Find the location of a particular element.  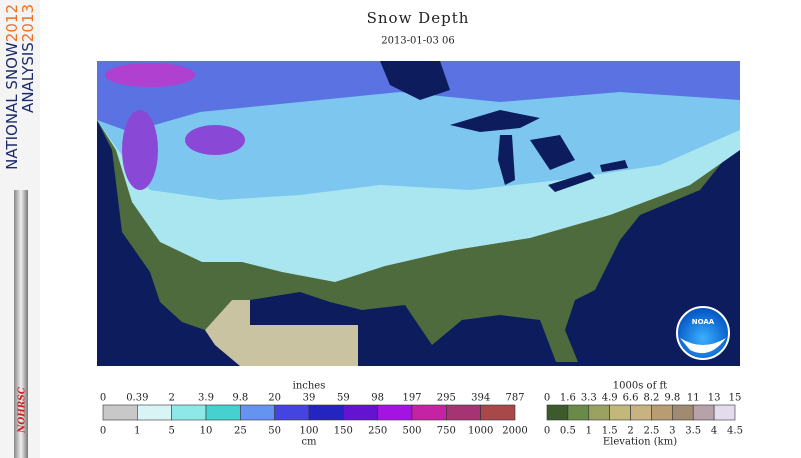

legend-tick-label: 3.9 is located at coordinates (206, 398).